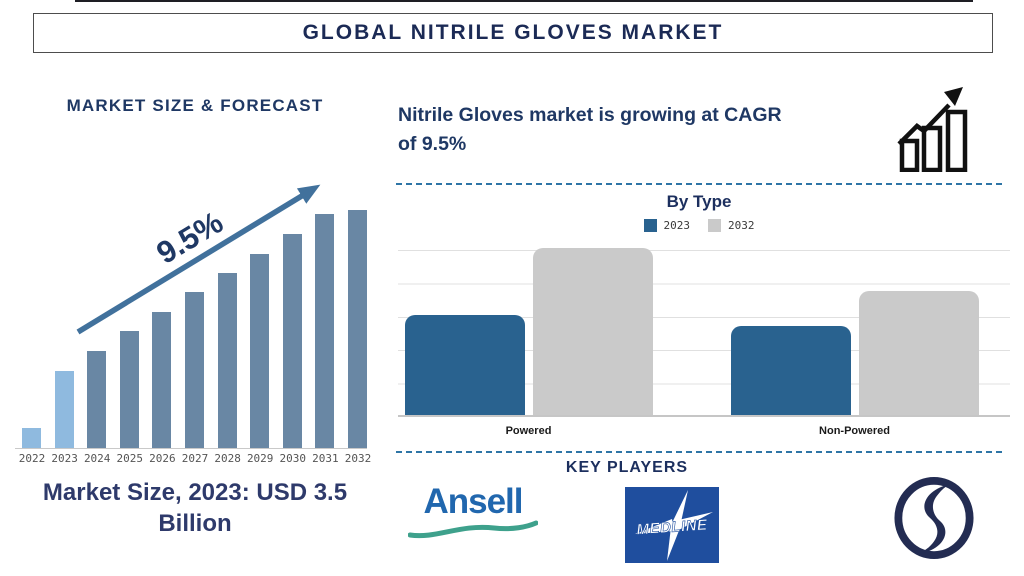 The height and width of the screenshot is (576, 1024). I want to click on year-label-2031: 2031, so click(325, 458).